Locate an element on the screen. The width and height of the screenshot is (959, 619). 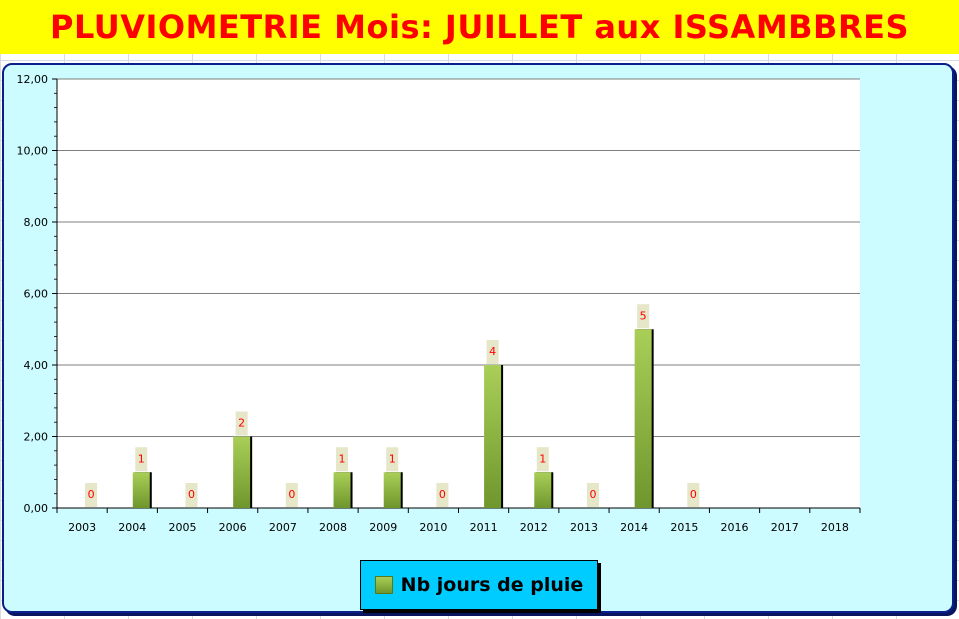
data-label: 5 is located at coordinates (643, 315).